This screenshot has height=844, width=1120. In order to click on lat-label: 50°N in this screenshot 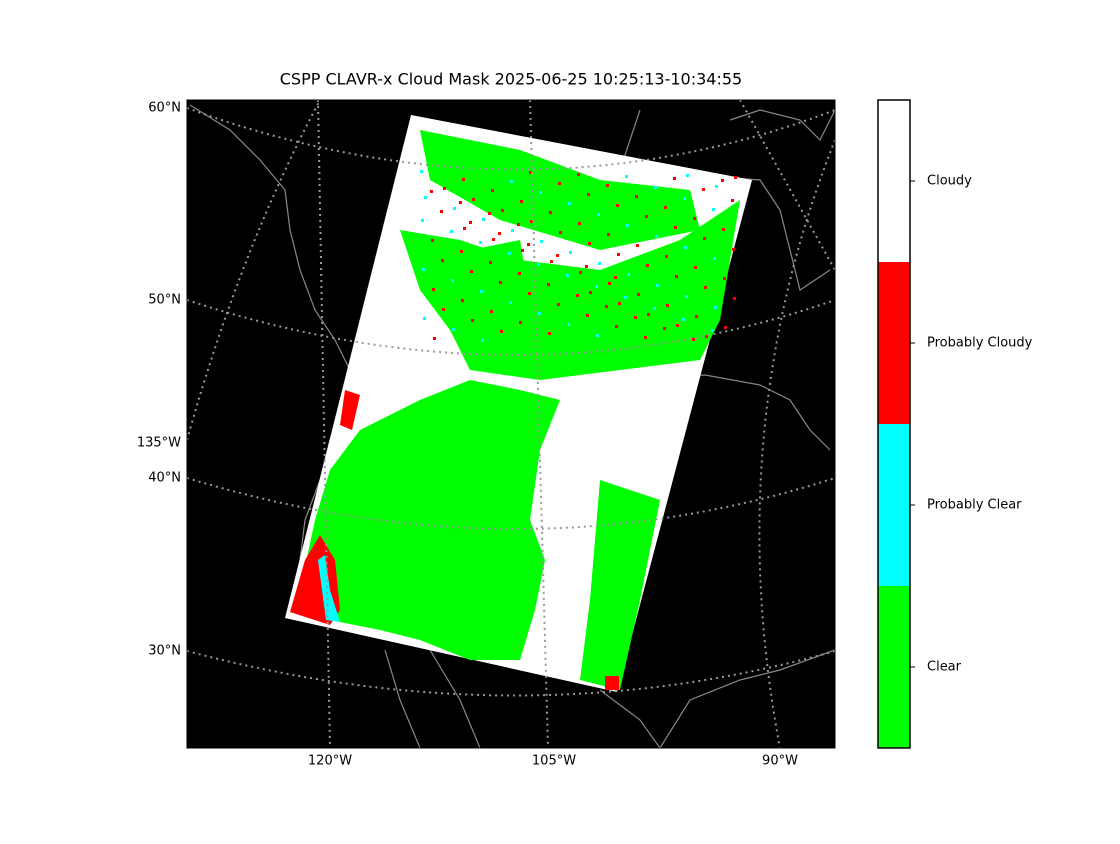, I will do `click(164, 300)`.